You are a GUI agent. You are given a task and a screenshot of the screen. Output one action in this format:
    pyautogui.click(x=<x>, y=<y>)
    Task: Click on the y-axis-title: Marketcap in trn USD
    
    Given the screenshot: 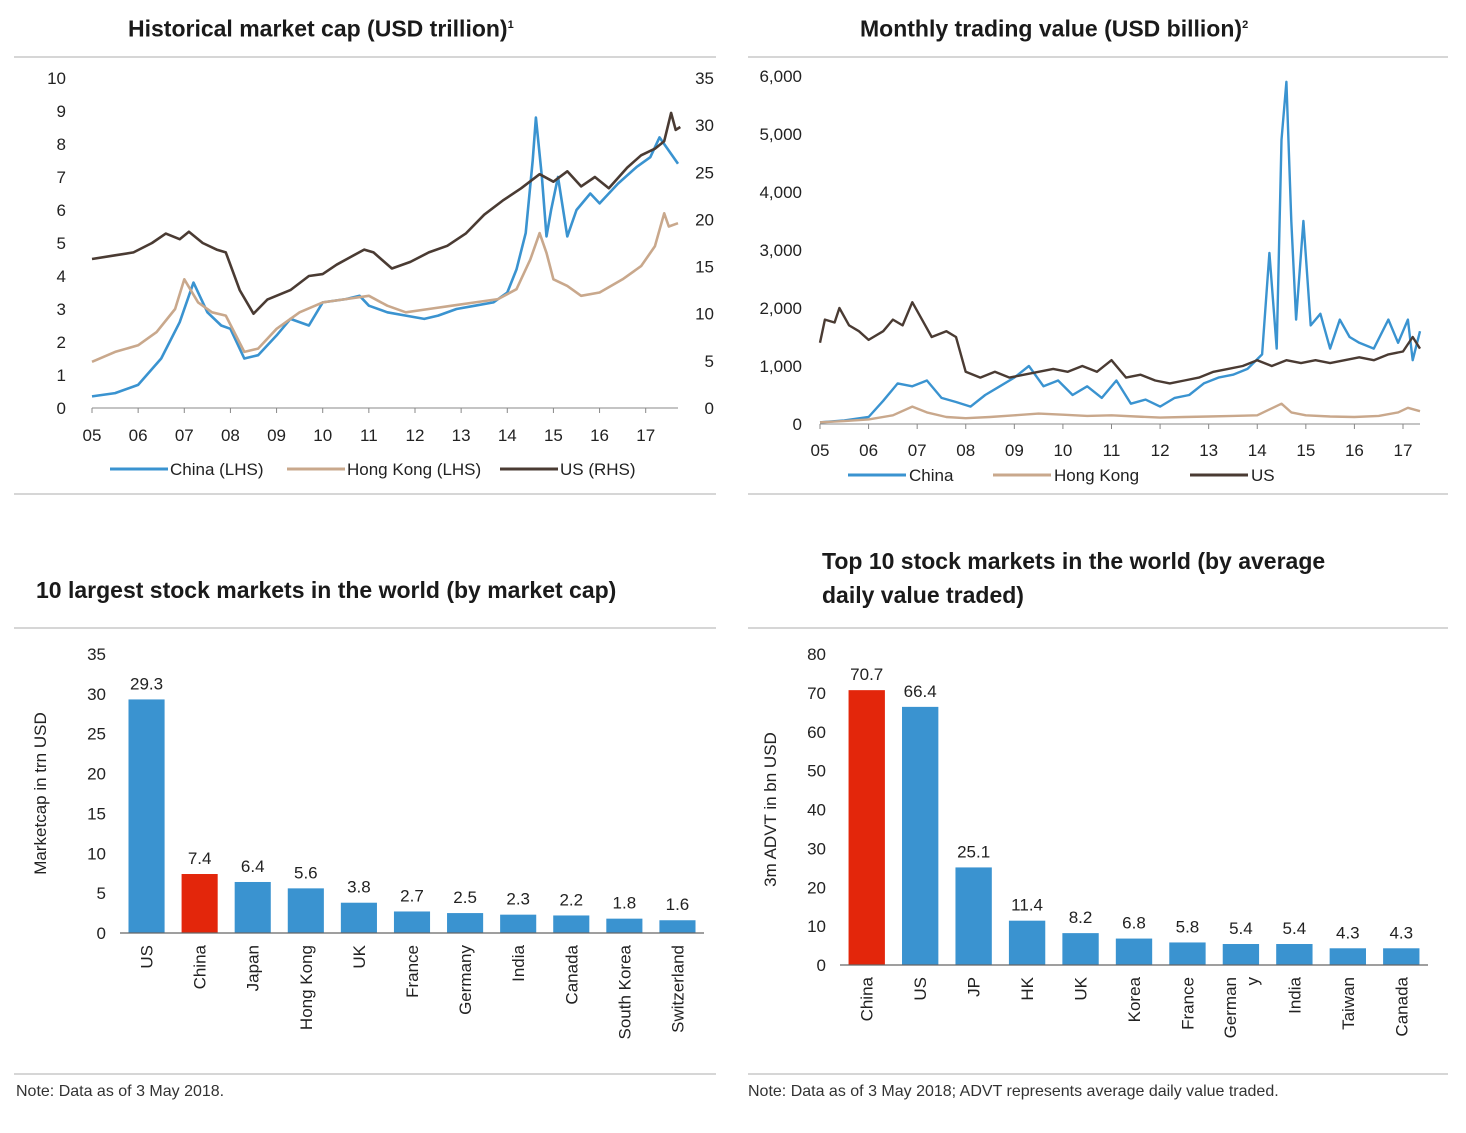 What is the action you would take?
    pyautogui.click(x=40, y=793)
    